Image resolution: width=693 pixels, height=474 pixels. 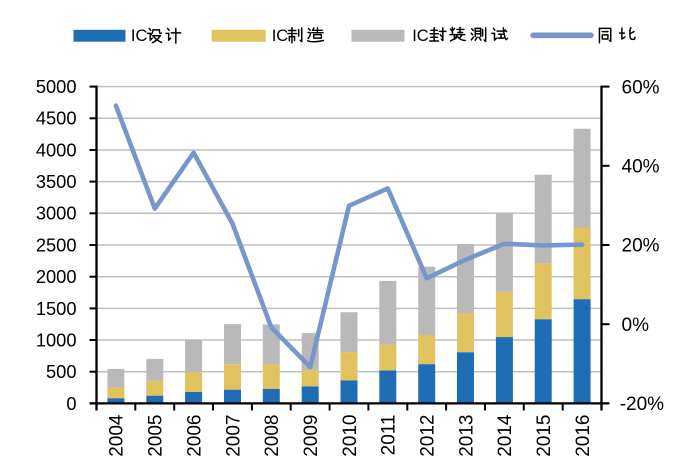 I want to click on svg-text: 2500, so click(x=56, y=244).